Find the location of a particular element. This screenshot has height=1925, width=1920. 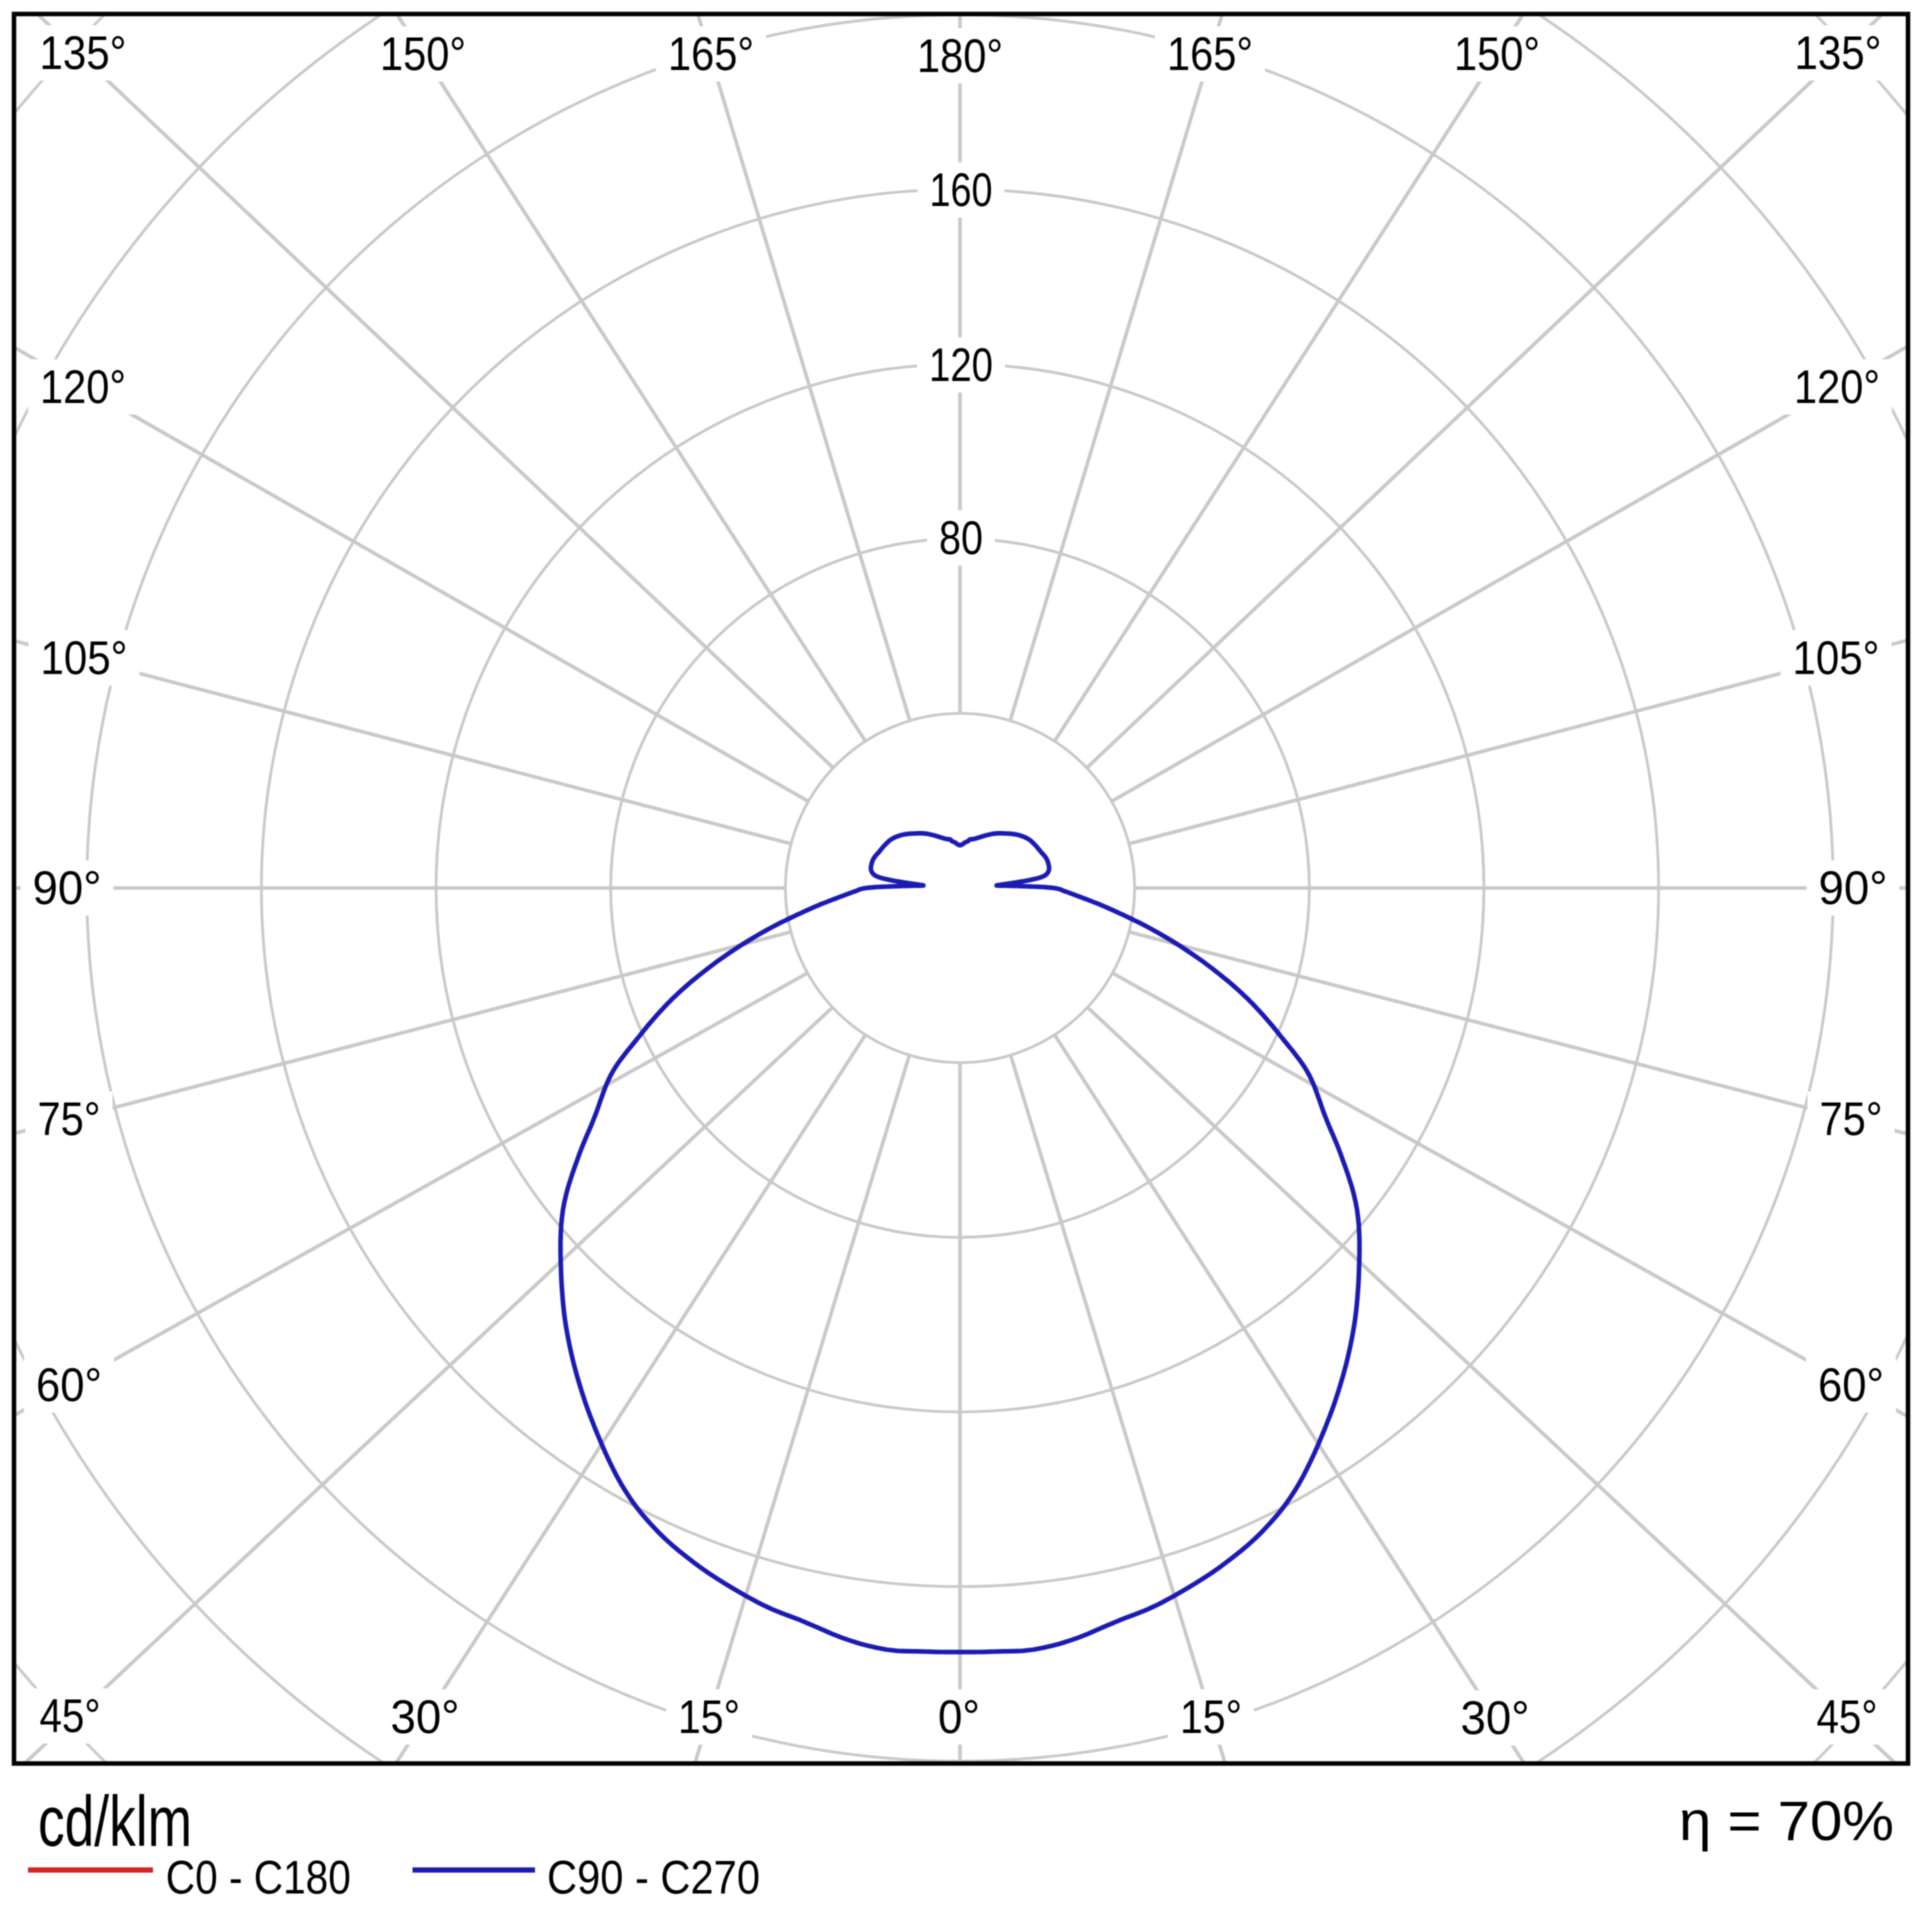

svg-text: C0 - C180 is located at coordinates (258, 1877).